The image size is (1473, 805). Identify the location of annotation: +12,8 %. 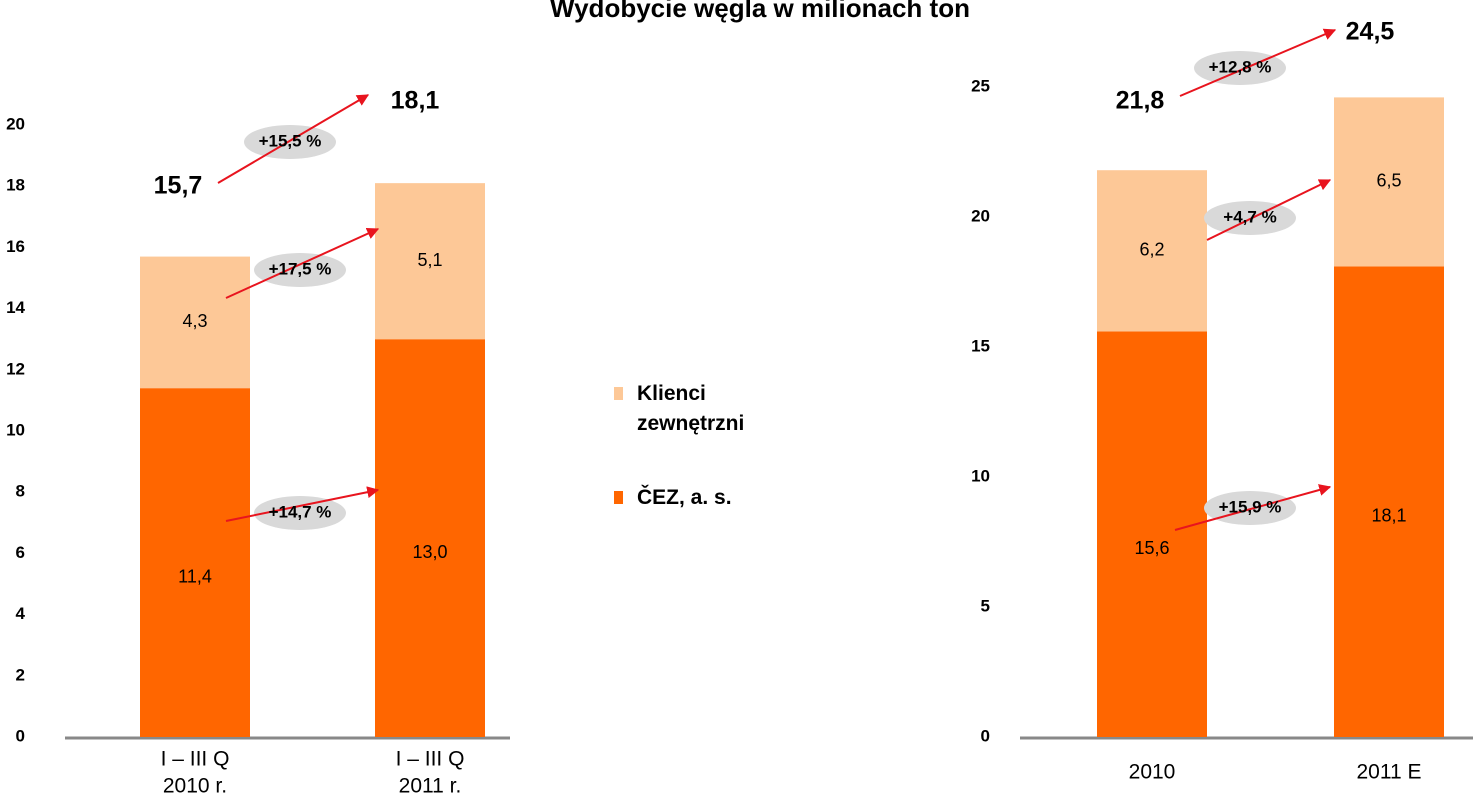
(1240, 66).